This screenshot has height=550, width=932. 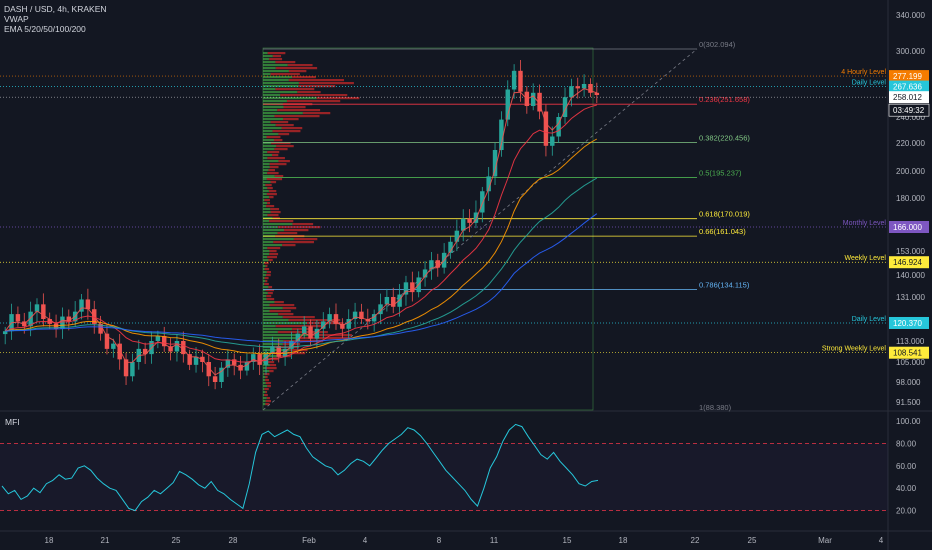 What do you see at coordinates (45, 29) in the screenshot?
I see `ema-indicator-label: EMA 5/20/50/100/200` at bounding box center [45, 29].